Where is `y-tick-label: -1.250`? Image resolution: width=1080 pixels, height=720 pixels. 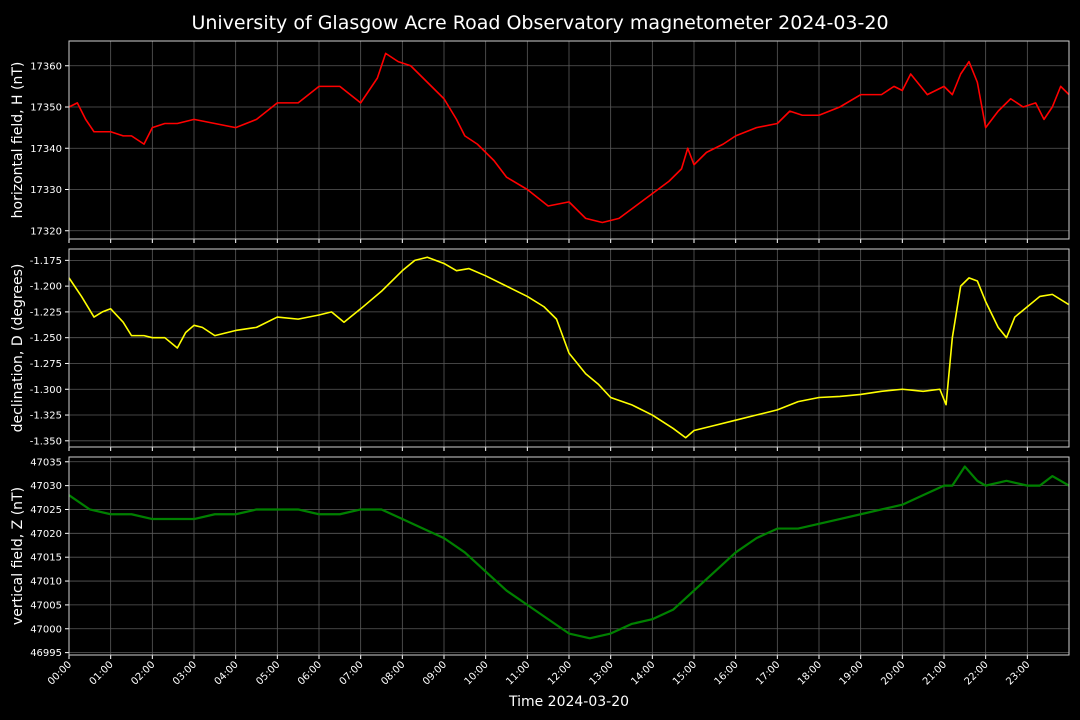
y-tick-label: -1.250 is located at coordinates (46, 338).